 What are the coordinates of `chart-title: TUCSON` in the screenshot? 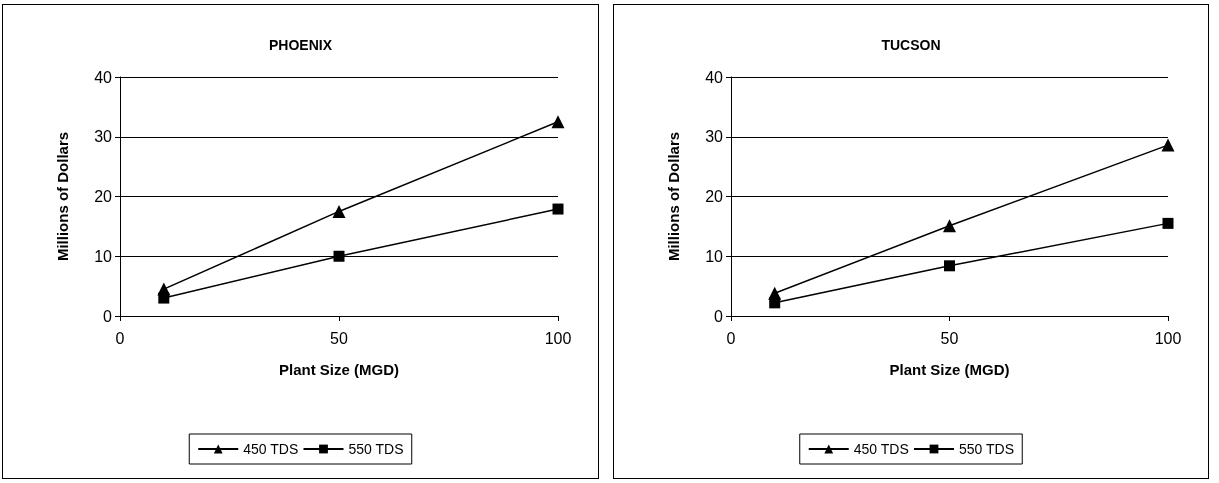 It's located at (911, 45).